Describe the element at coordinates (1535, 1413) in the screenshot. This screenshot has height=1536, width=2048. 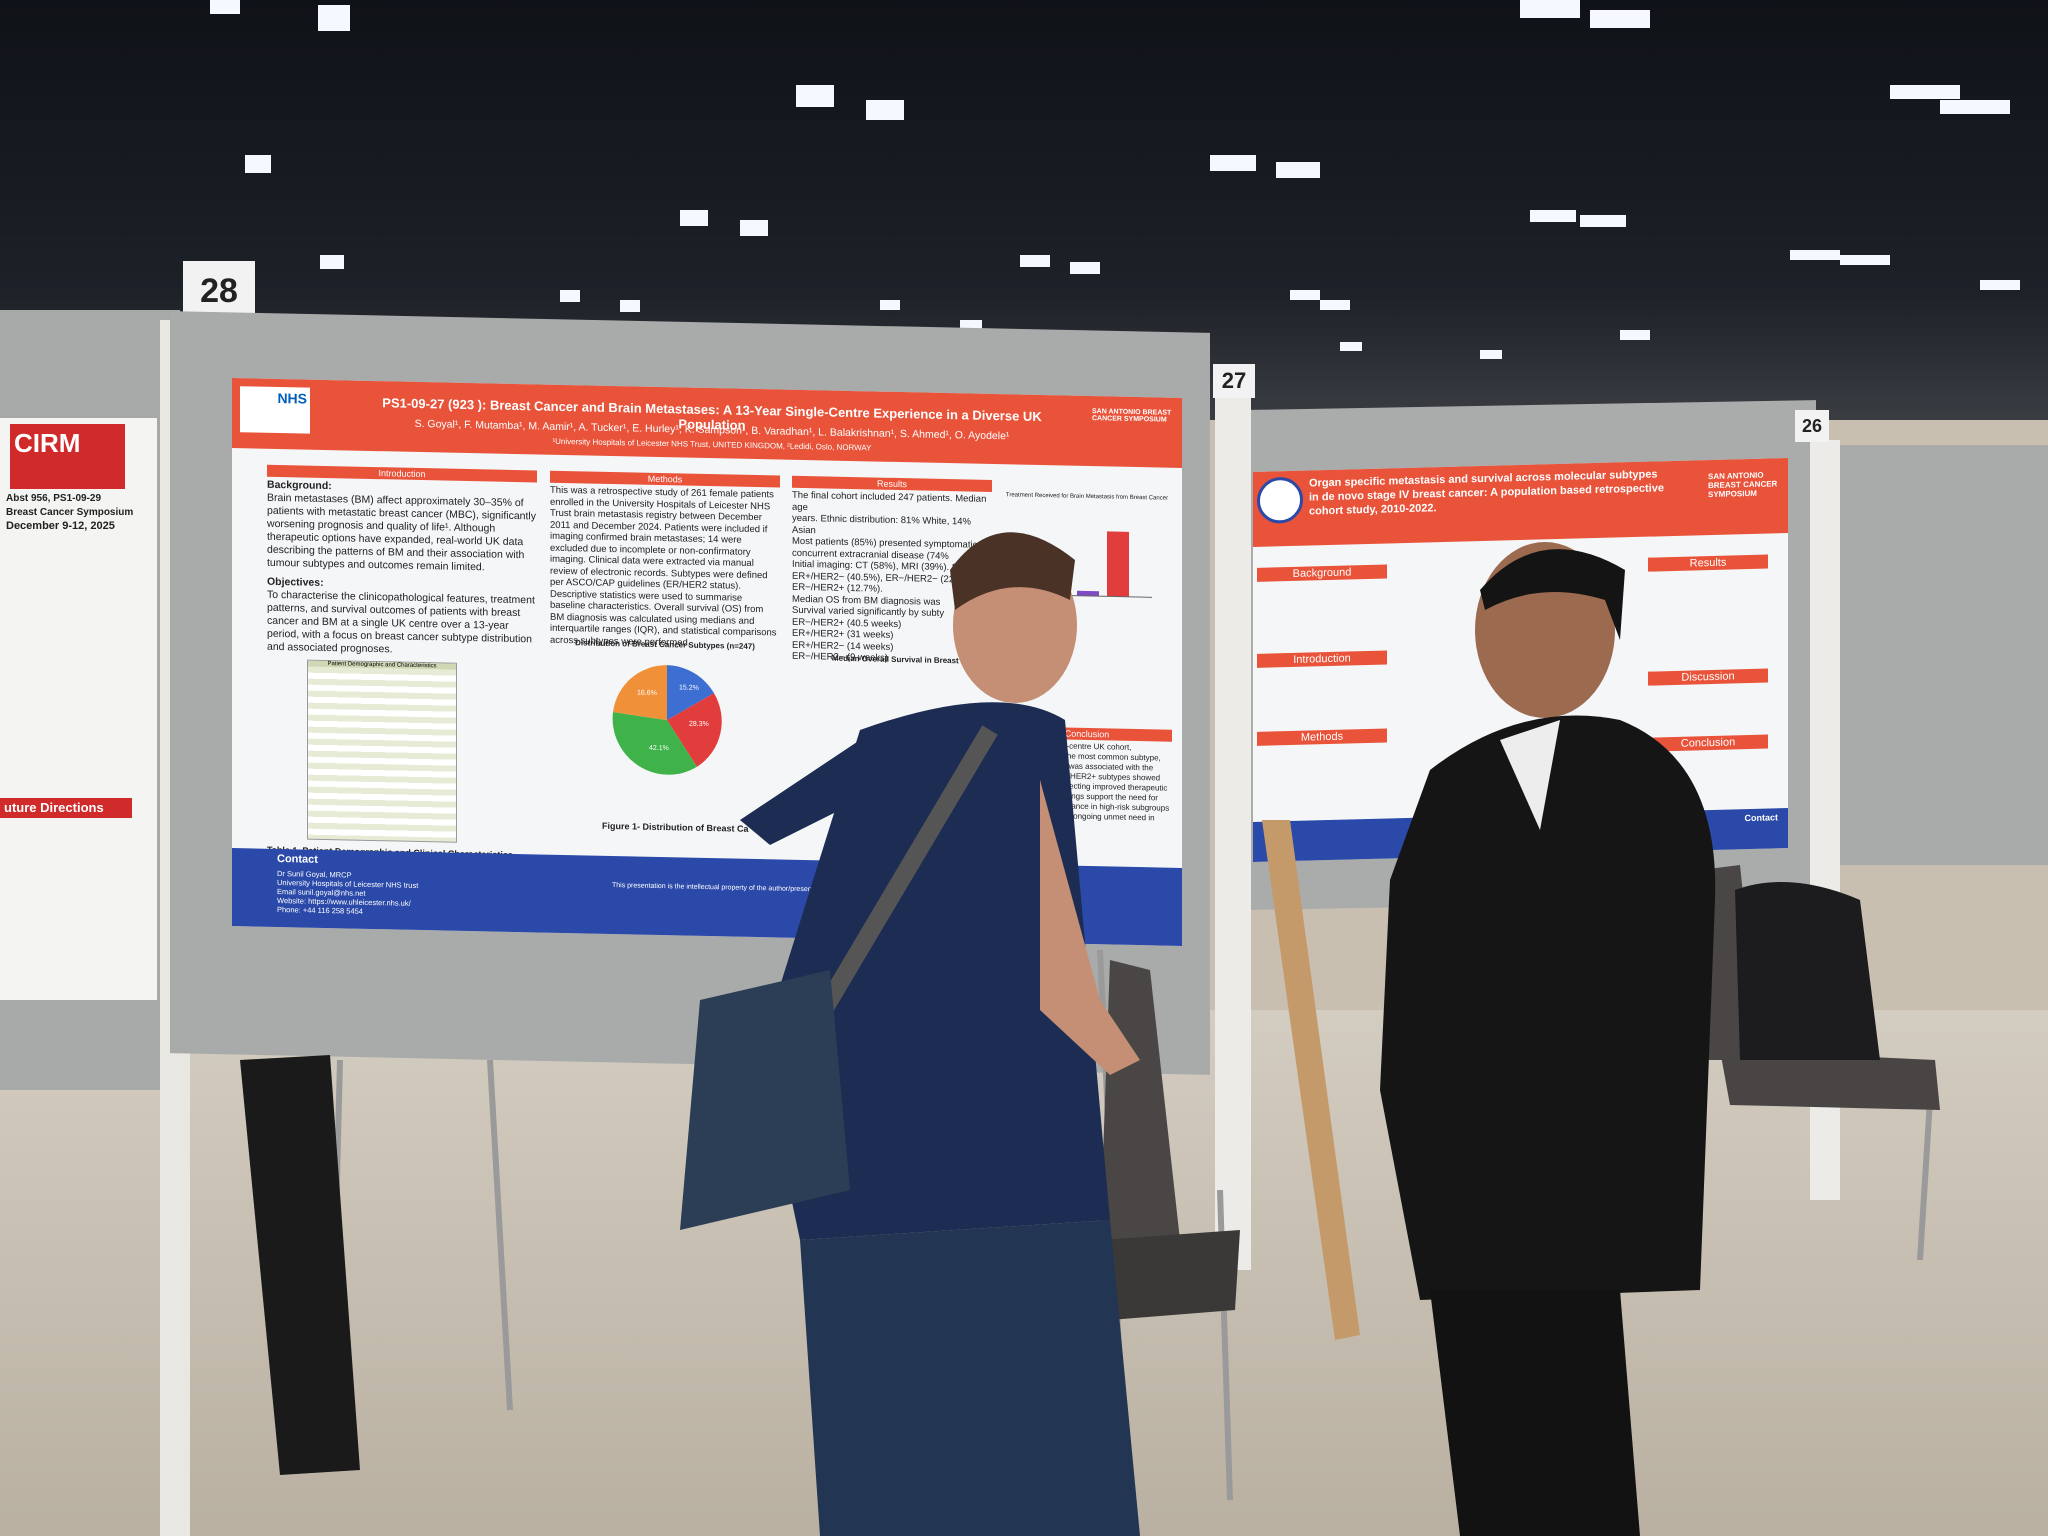
I see `trousers` at that location.